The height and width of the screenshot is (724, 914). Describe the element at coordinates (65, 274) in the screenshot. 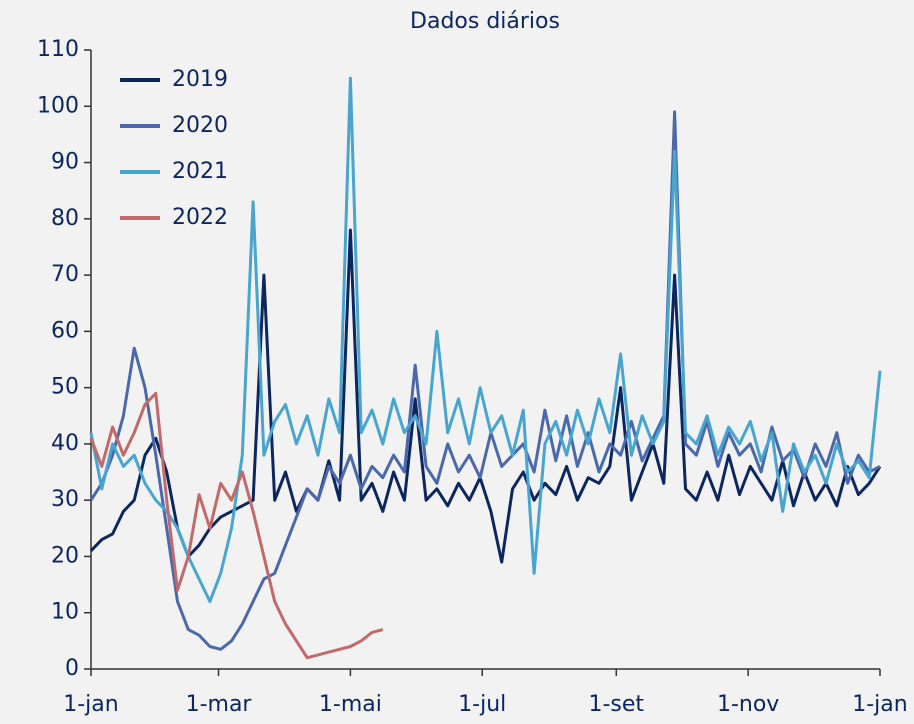

I see `y-tick-label: 70` at that location.